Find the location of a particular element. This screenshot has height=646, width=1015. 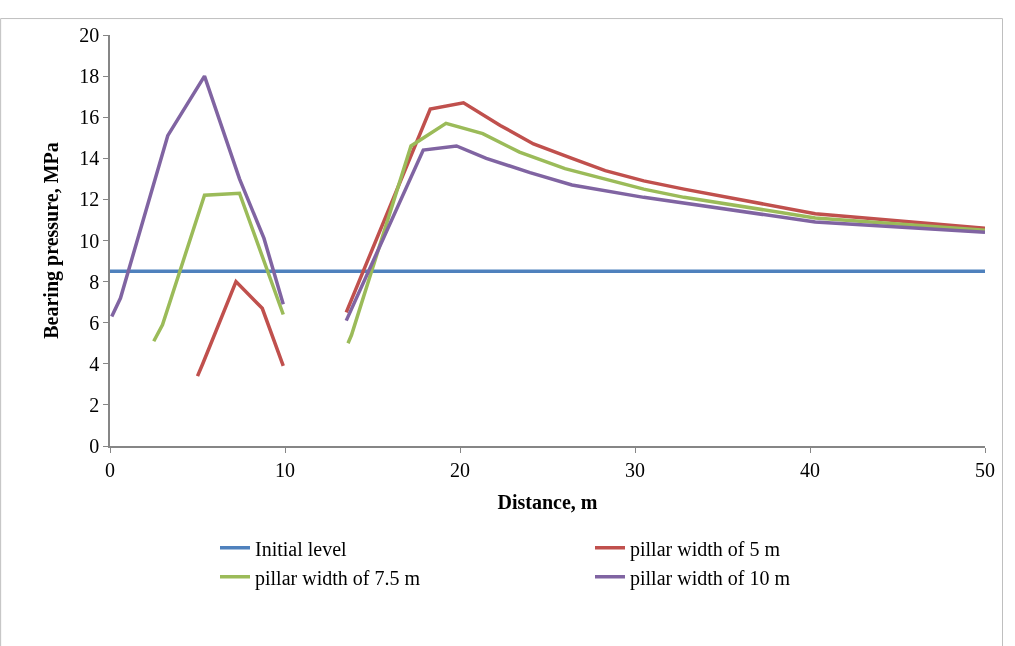

x-tick-label: 50 is located at coordinates (985, 469).